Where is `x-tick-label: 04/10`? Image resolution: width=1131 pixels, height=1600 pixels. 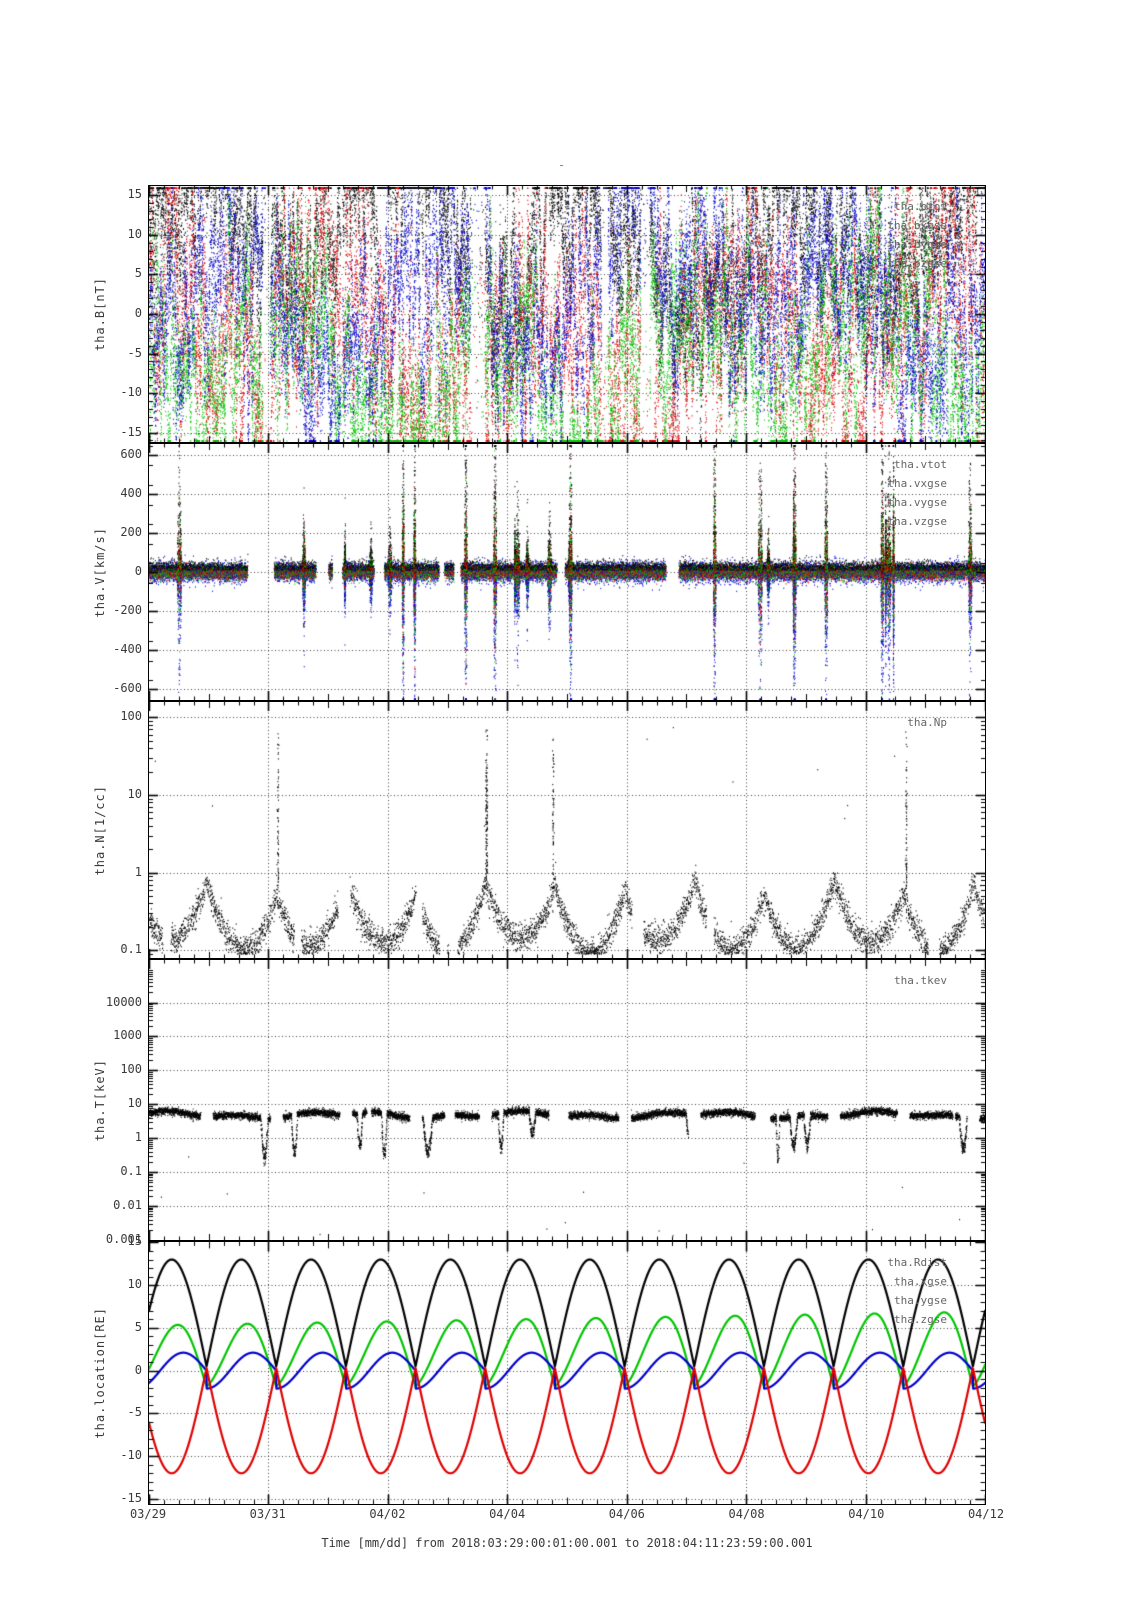
x-tick-label: 04/10 is located at coordinates (866, 1514).